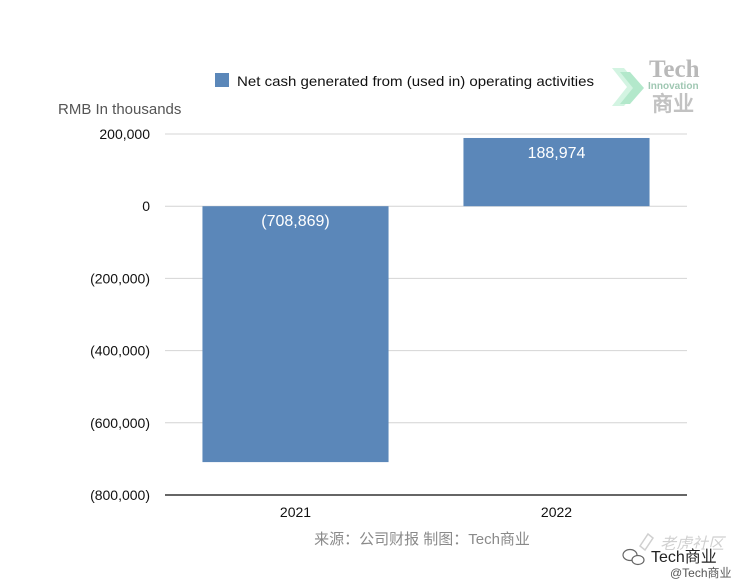 The width and height of the screenshot is (752, 588). Describe the element at coordinates (222, 80) in the screenshot. I see `legend-swatch` at that location.